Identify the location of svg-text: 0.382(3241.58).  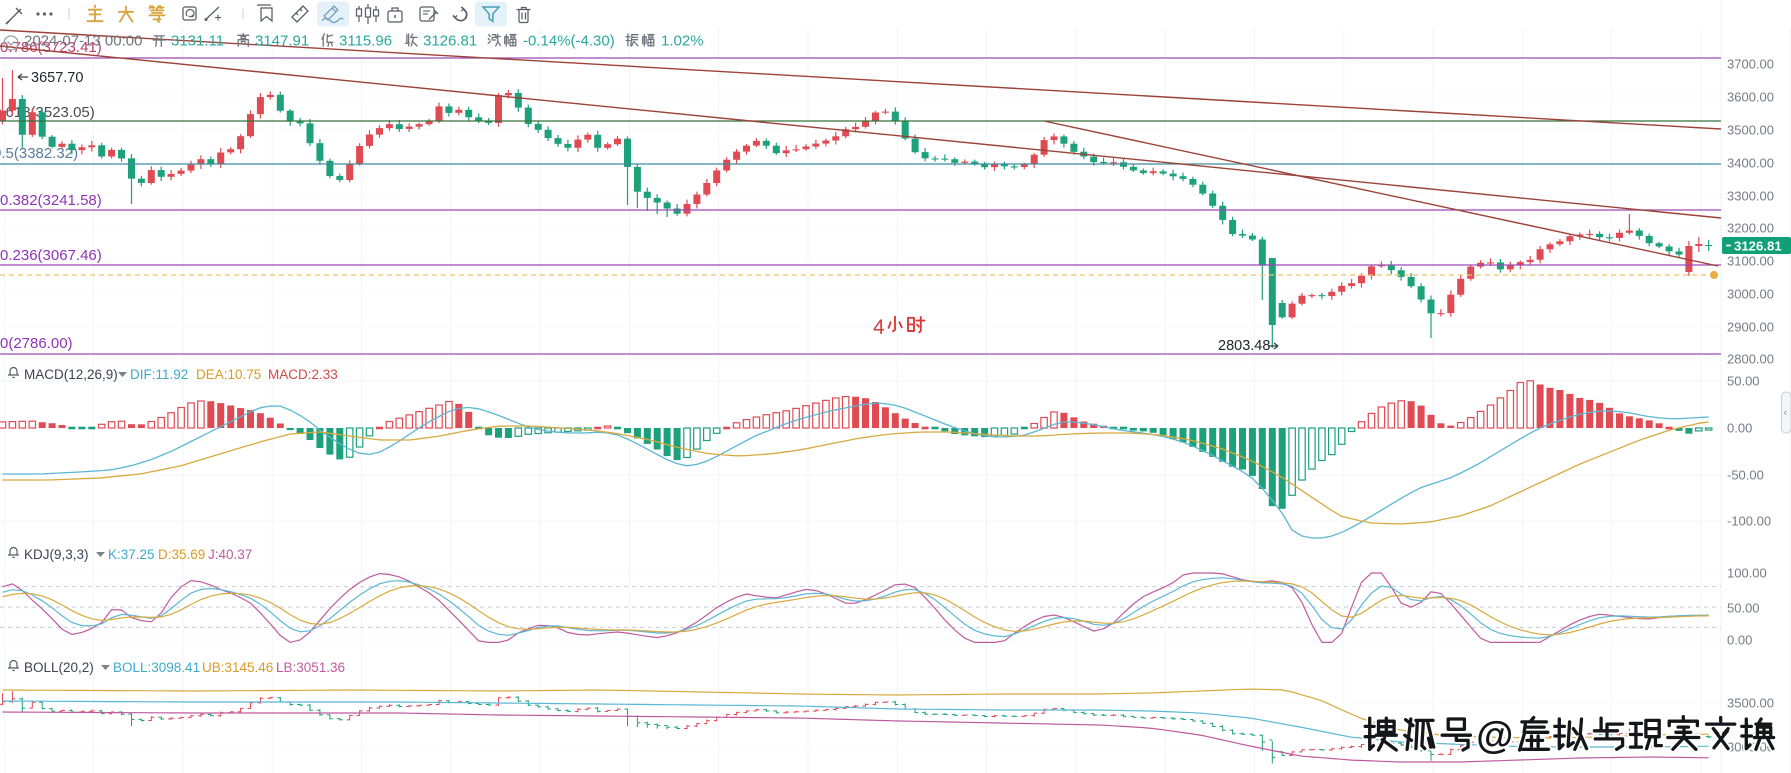
(51, 200).